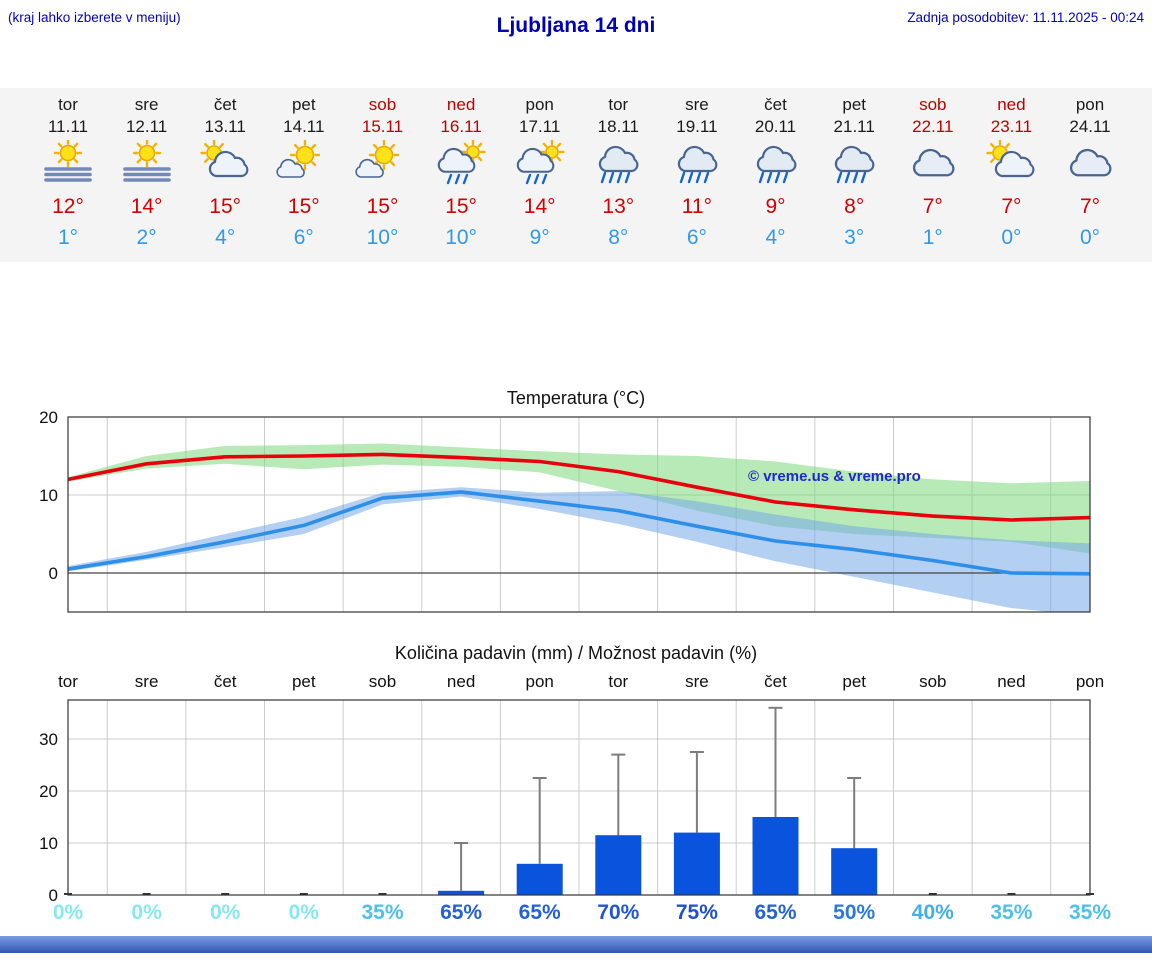 The image size is (1152, 975). Describe the element at coordinates (775, 206) in the screenshot. I see `high-temp: 9°` at that location.